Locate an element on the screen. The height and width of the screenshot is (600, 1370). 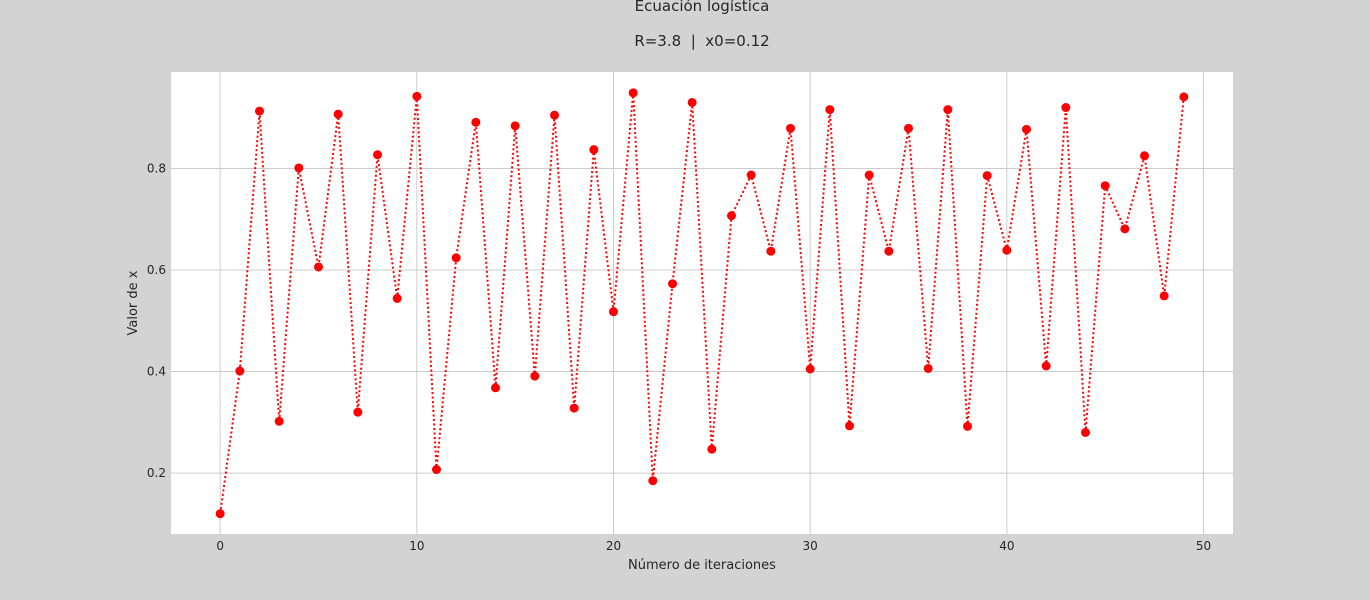
chart-subtitle: R=3.8 | x0=0.12 is located at coordinates (701, 41).